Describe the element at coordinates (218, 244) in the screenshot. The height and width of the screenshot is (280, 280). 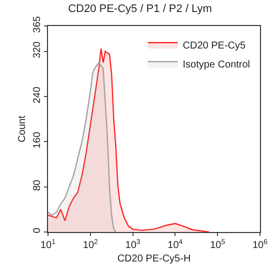
I see `x-tick-label: 10$^{5}$` at that location.